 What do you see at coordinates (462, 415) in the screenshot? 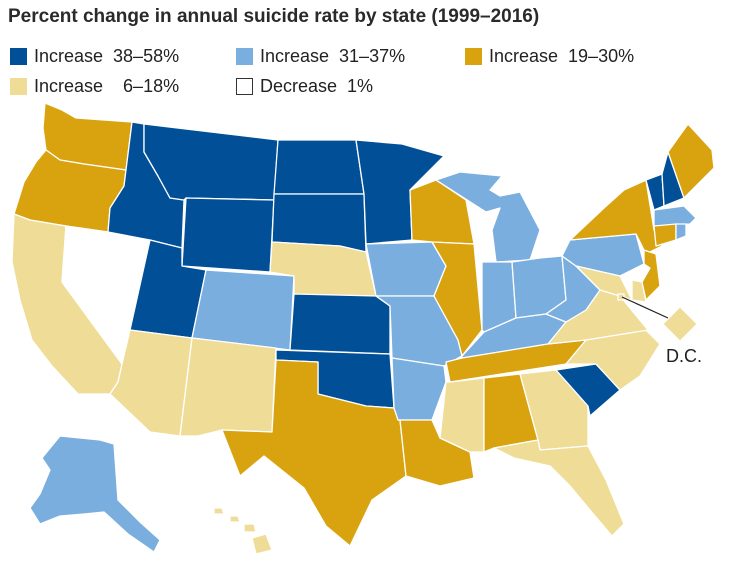
I see `state-mississippi` at bounding box center [462, 415].